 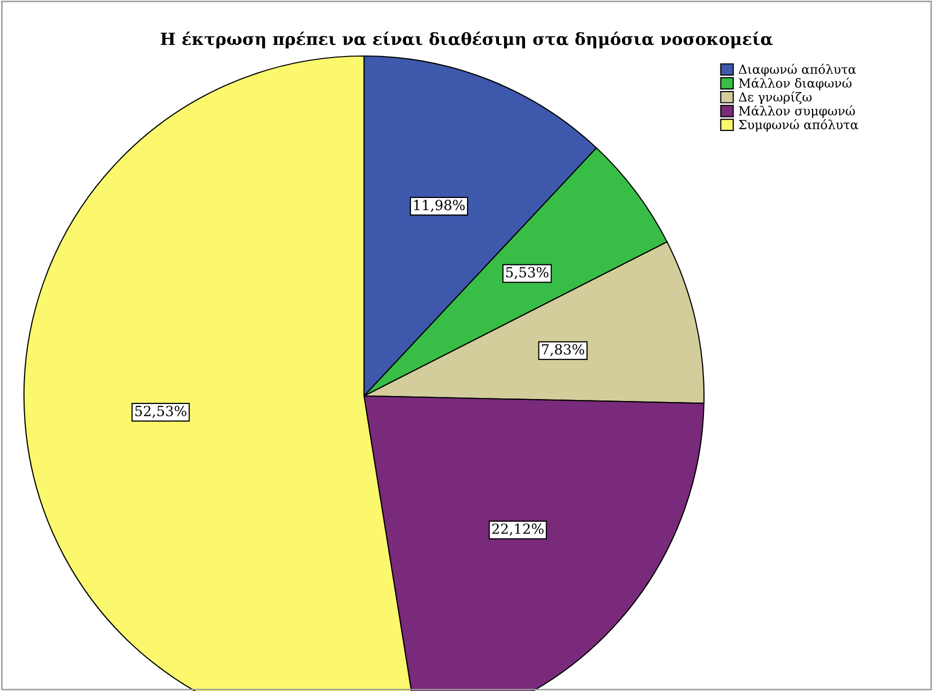 I want to click on legend-label: Δε γνωρίζω, so click(x=775, y=97).